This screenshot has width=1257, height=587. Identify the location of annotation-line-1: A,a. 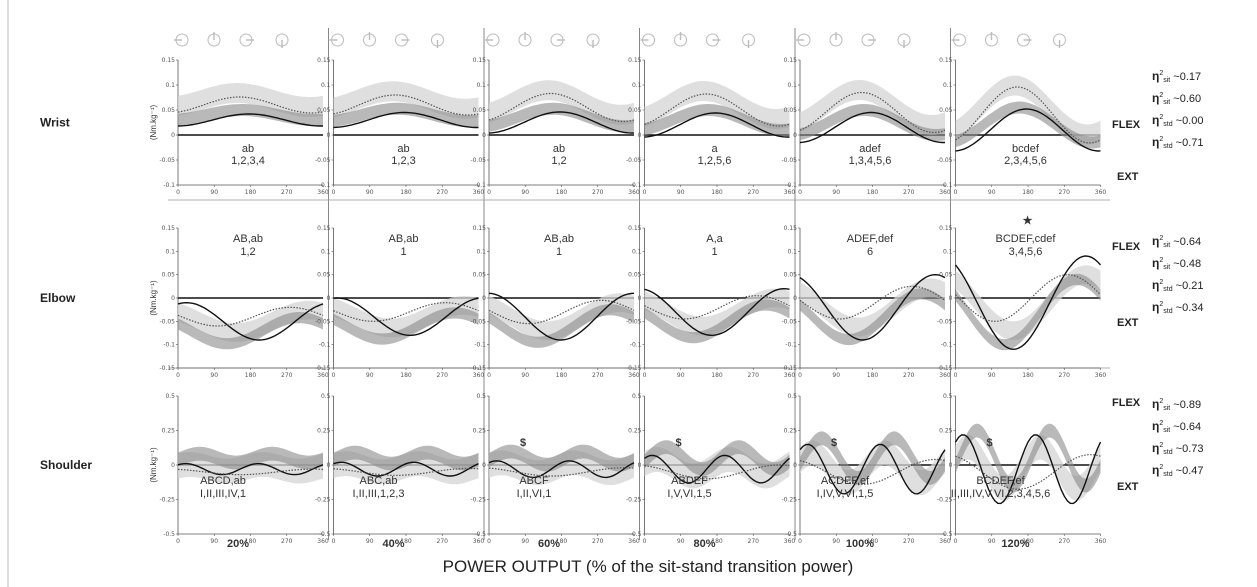
(714, 239).